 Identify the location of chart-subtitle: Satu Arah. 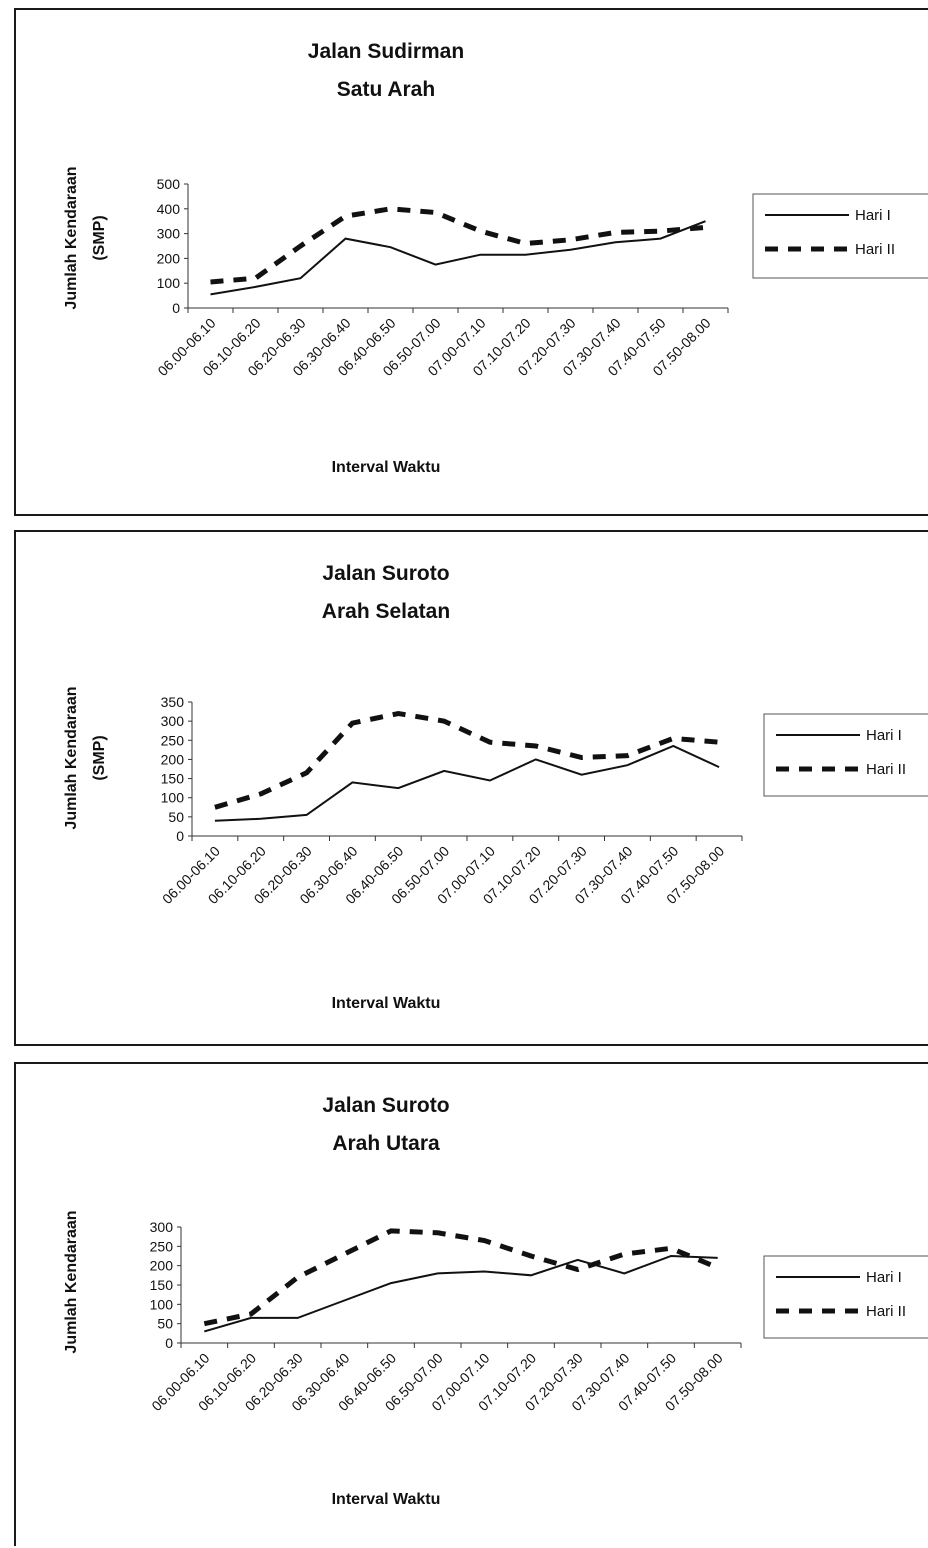
(386, 89).